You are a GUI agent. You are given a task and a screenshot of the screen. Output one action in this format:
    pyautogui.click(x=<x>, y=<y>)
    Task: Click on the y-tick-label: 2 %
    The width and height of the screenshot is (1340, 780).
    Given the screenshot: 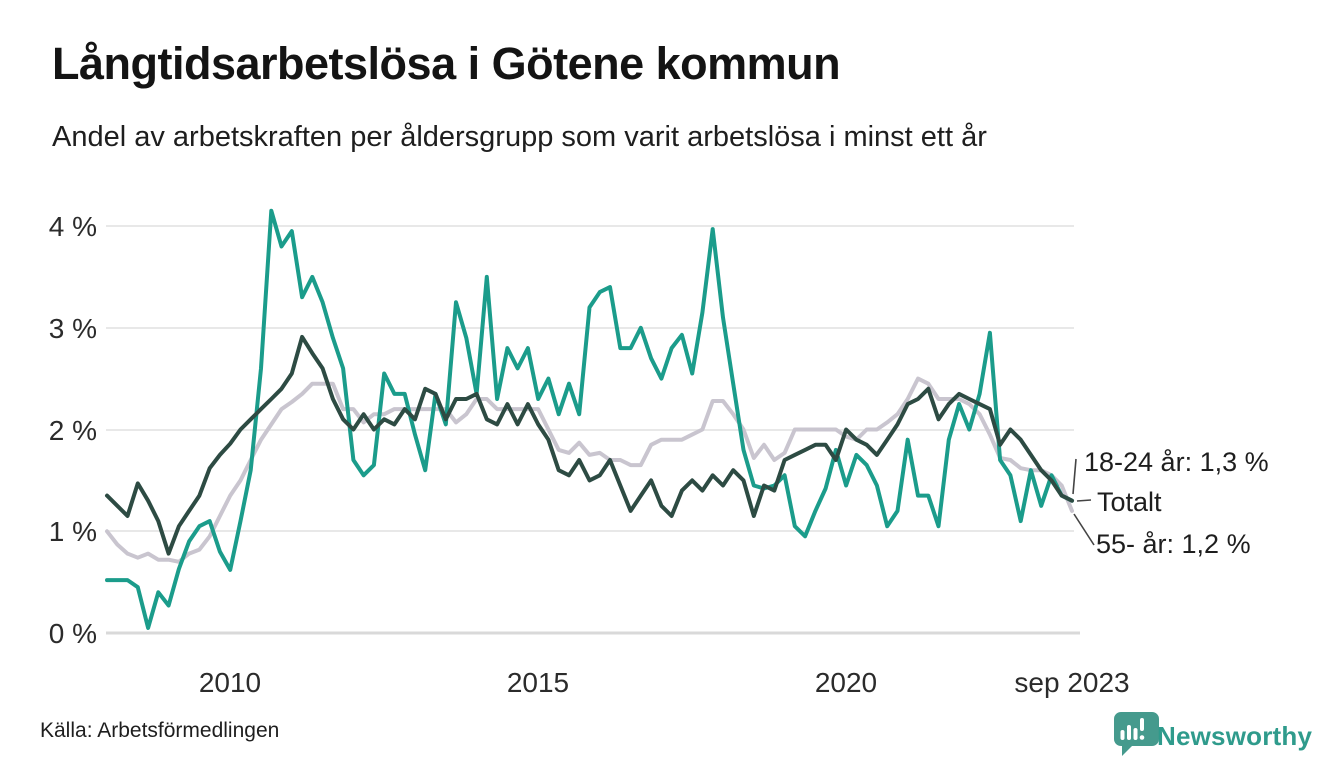 What is the action you would take?
    pyautogui.click(x=73, y=430)
    